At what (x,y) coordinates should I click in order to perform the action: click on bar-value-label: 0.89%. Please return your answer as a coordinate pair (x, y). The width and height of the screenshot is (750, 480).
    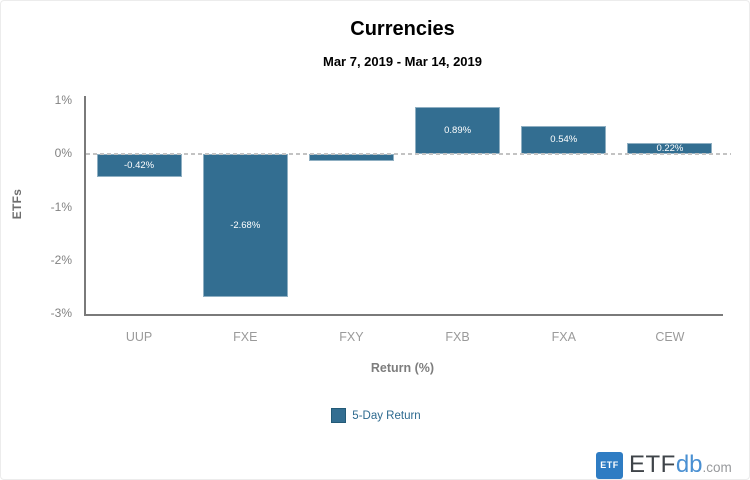
    Looking at the image, I should click on (458, 131).